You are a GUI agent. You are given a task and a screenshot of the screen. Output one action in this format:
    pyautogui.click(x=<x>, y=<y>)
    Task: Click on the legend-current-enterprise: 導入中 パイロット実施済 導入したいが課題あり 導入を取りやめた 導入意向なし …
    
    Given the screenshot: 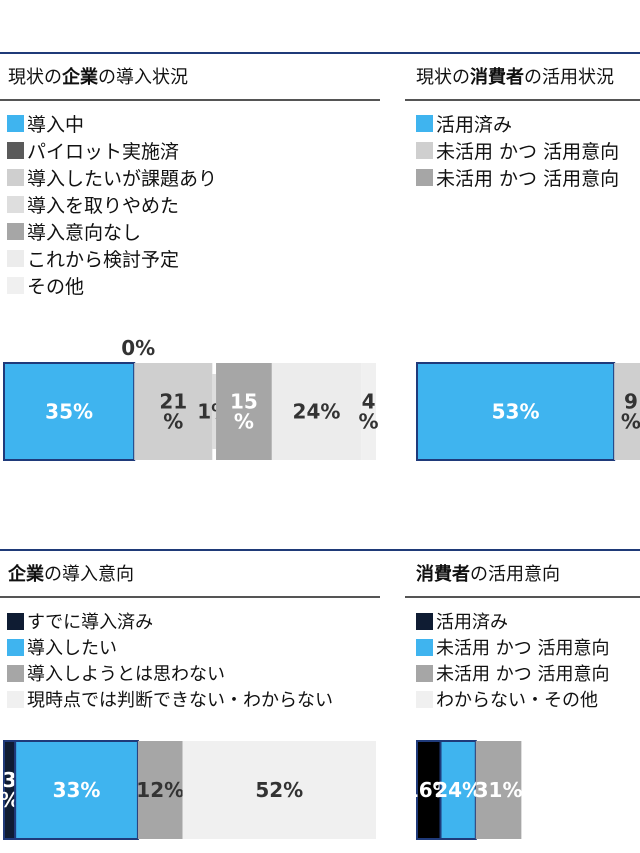 What is the action you would take?
    pyautogui.click(x=112, y=204)
    